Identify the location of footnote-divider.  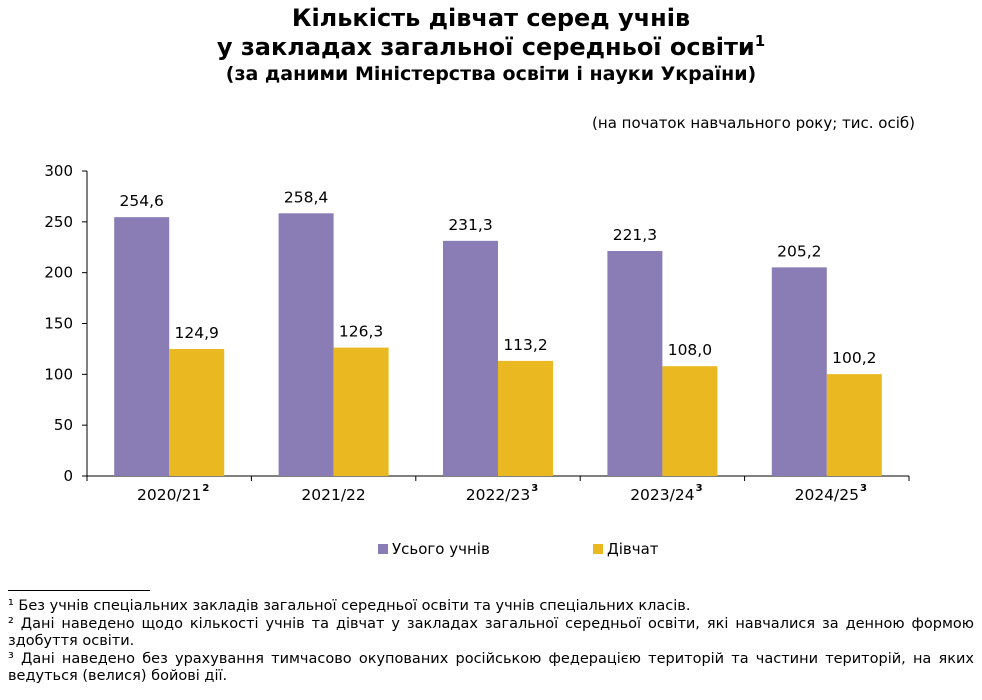
(79, 590).